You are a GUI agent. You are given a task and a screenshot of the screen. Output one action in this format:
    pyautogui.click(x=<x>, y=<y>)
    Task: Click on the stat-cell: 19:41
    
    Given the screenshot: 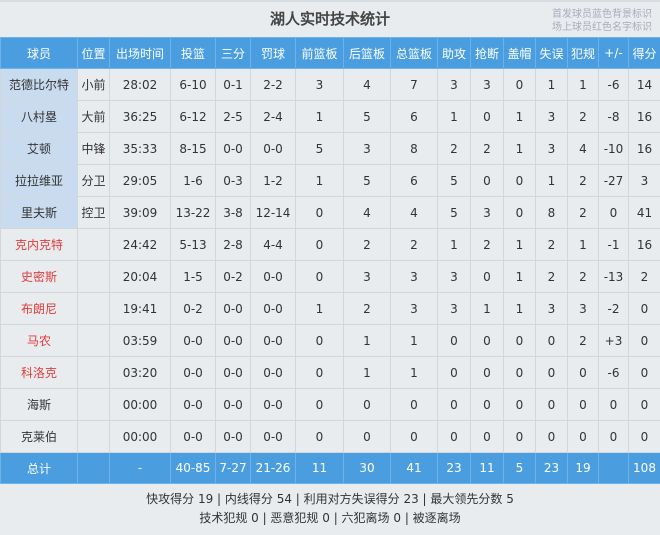 What is the action you would take?
    pyautogui.click(x=140, y=308)
    